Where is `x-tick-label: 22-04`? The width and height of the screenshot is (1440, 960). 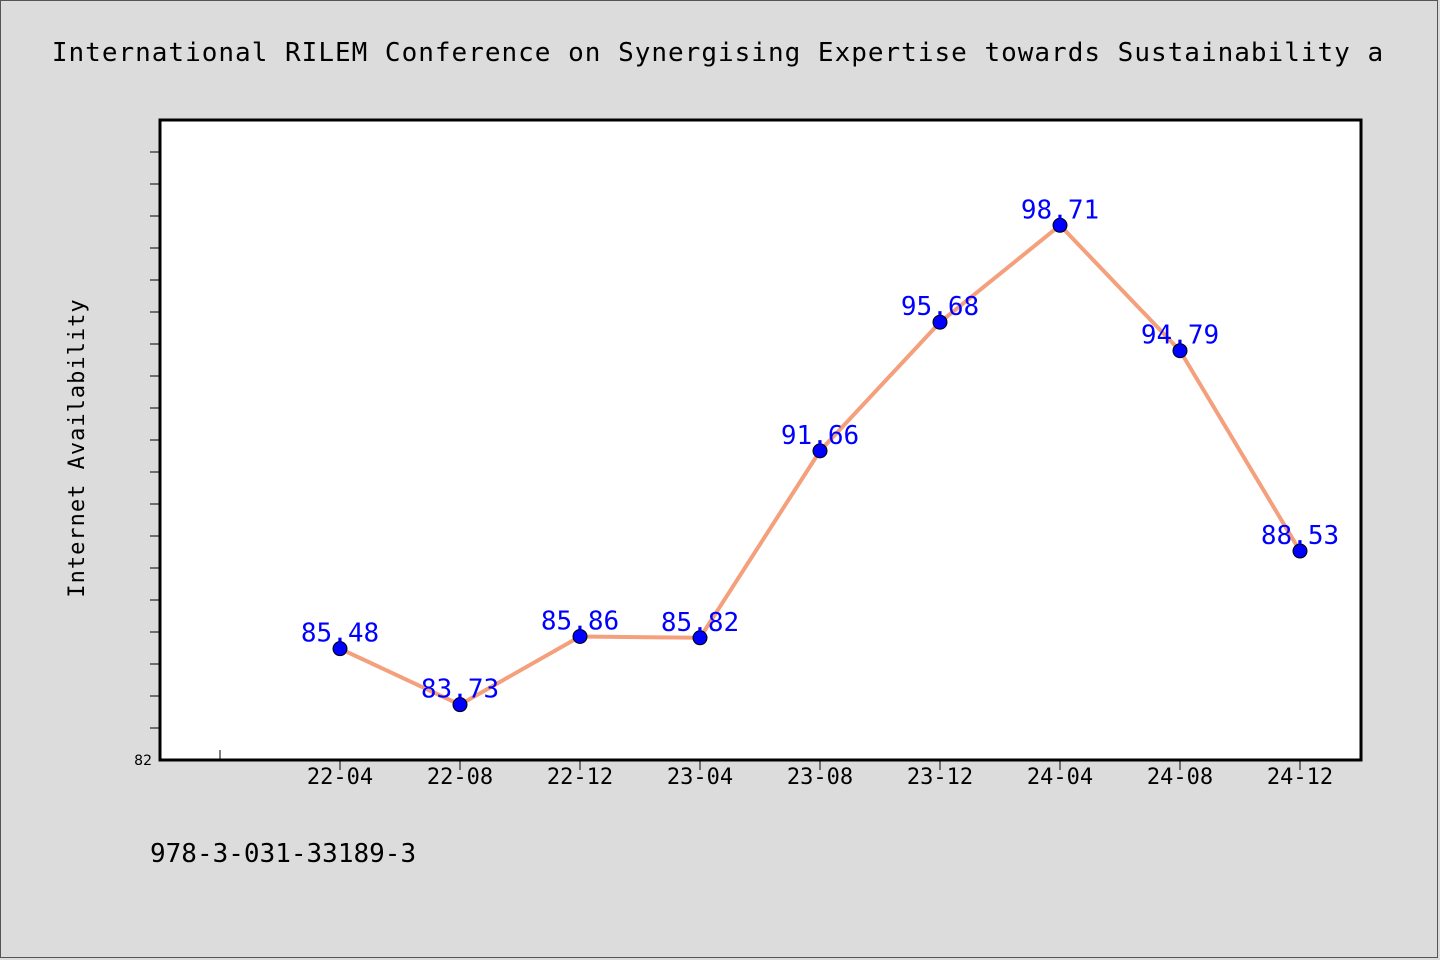
x-tick-label: 22-04 is located at coordinates (340, 777).